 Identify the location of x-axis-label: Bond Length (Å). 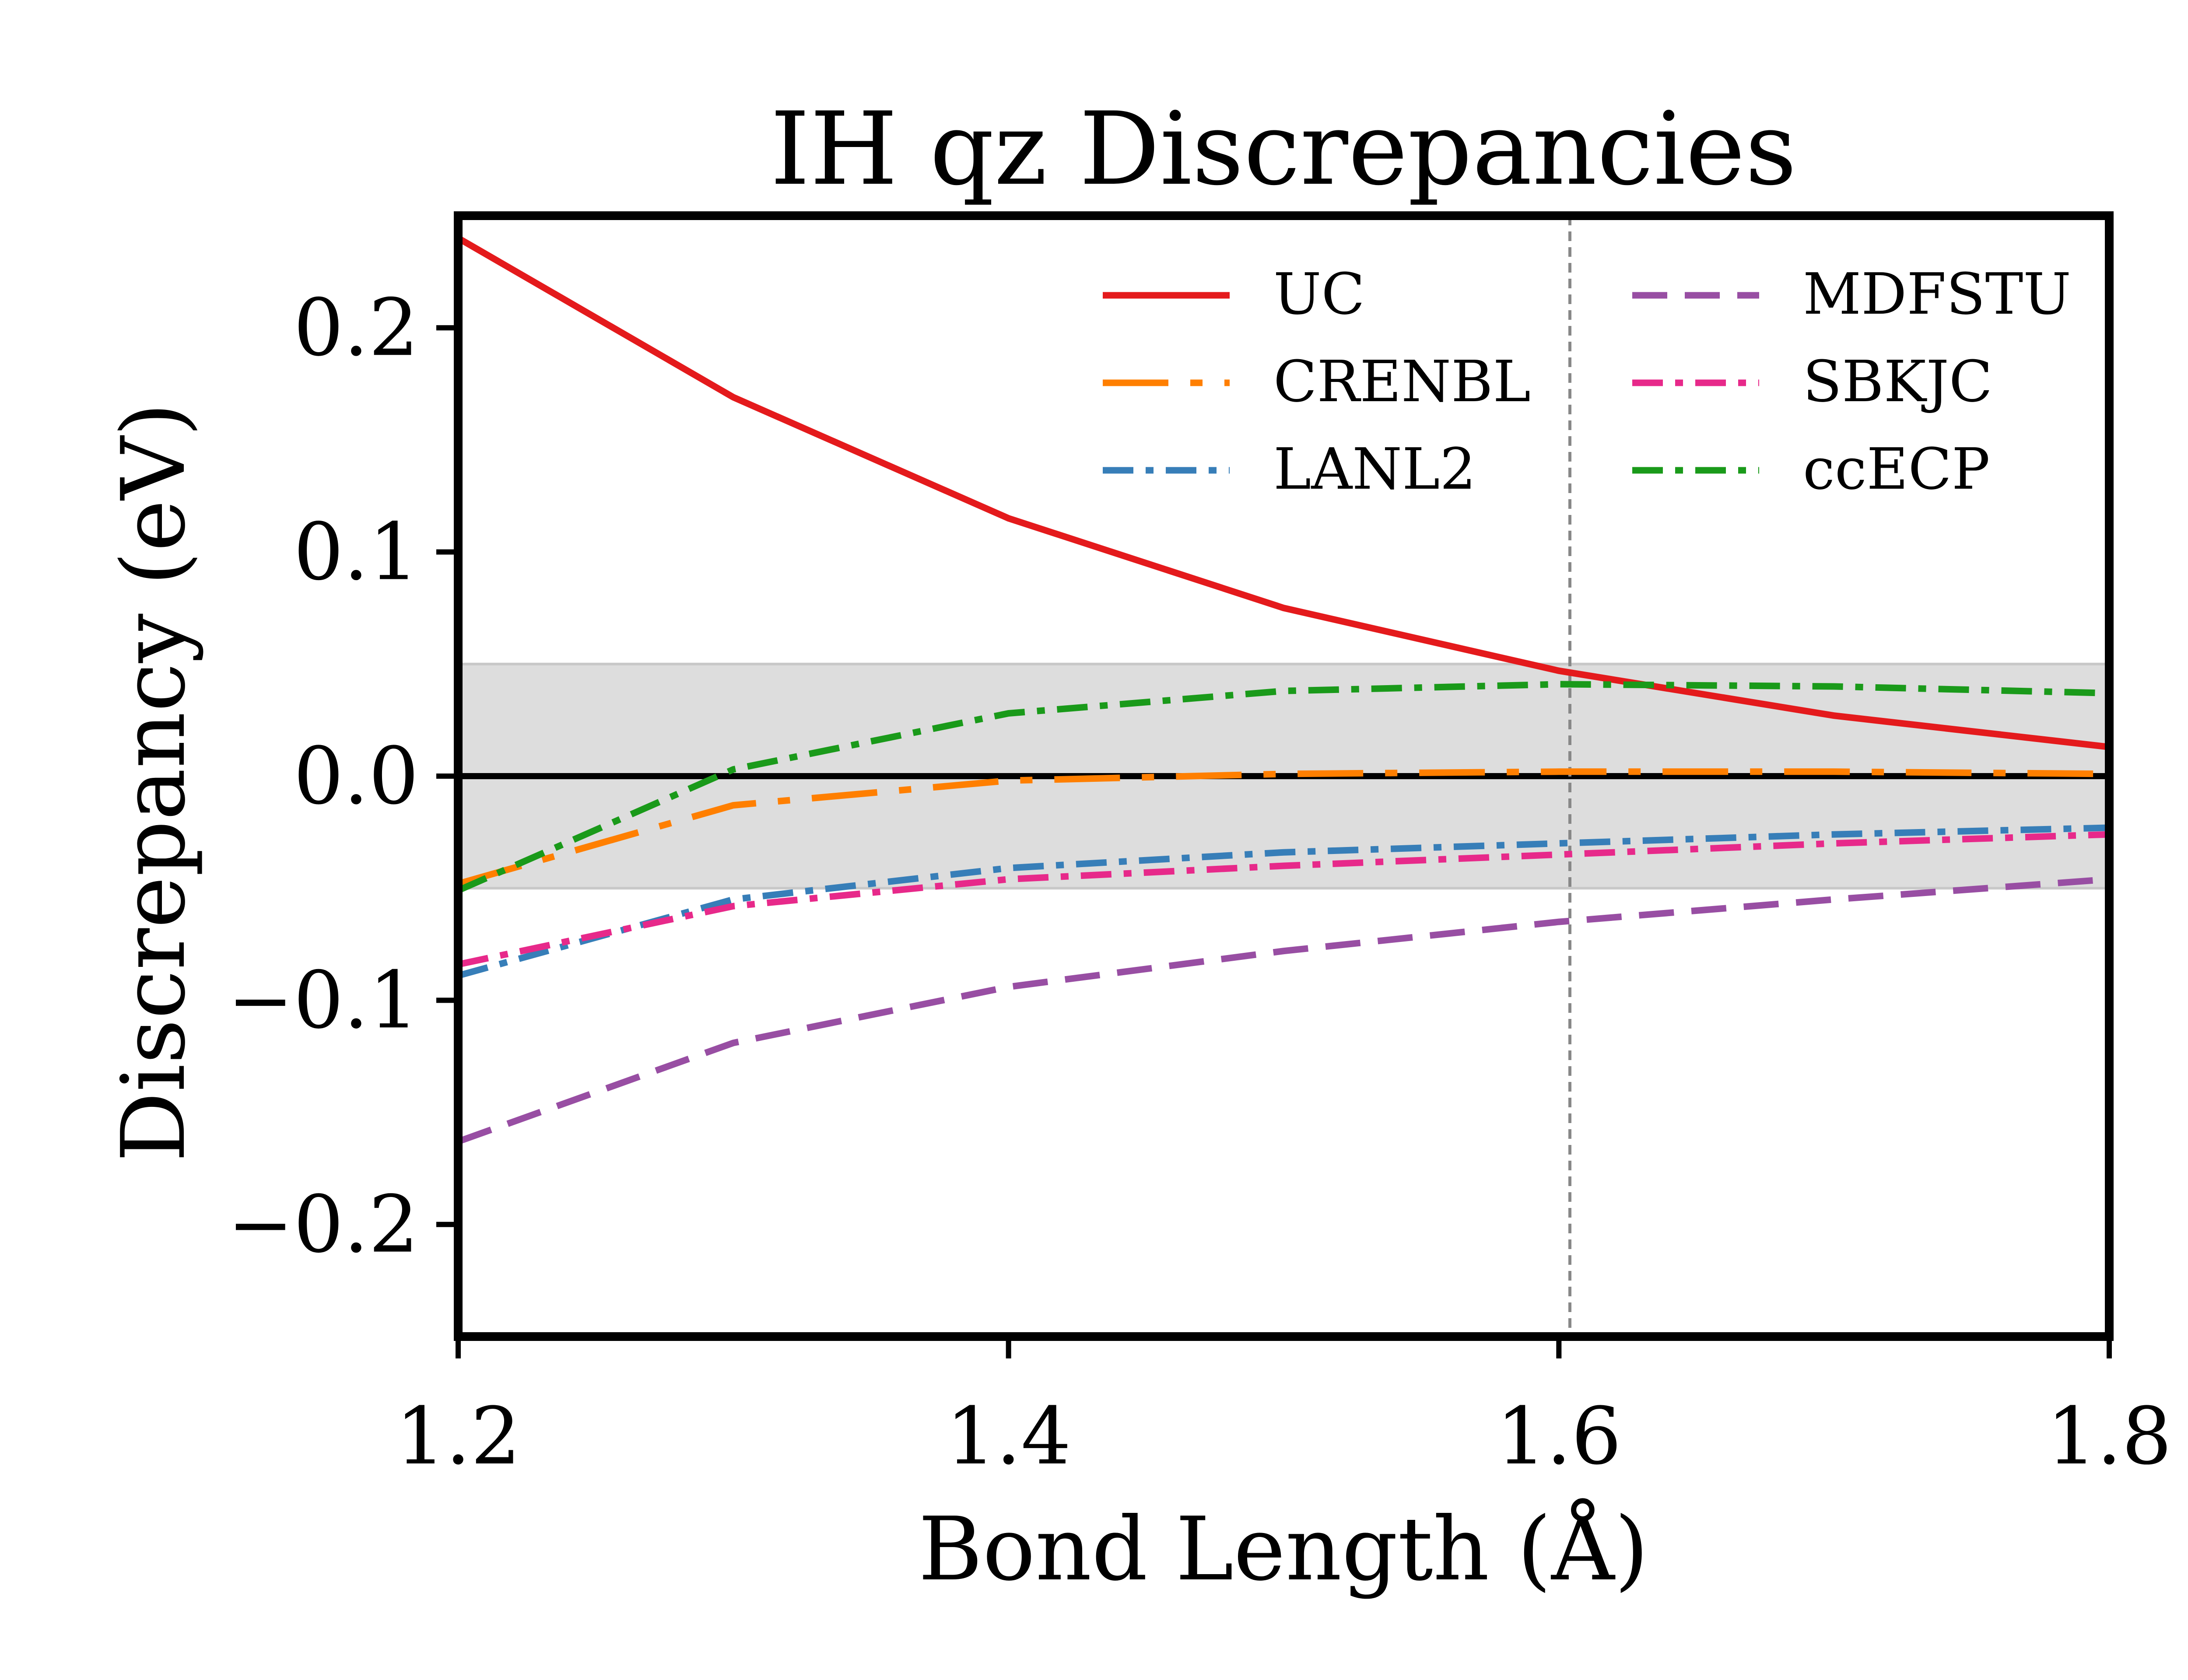
(1283, 1549).